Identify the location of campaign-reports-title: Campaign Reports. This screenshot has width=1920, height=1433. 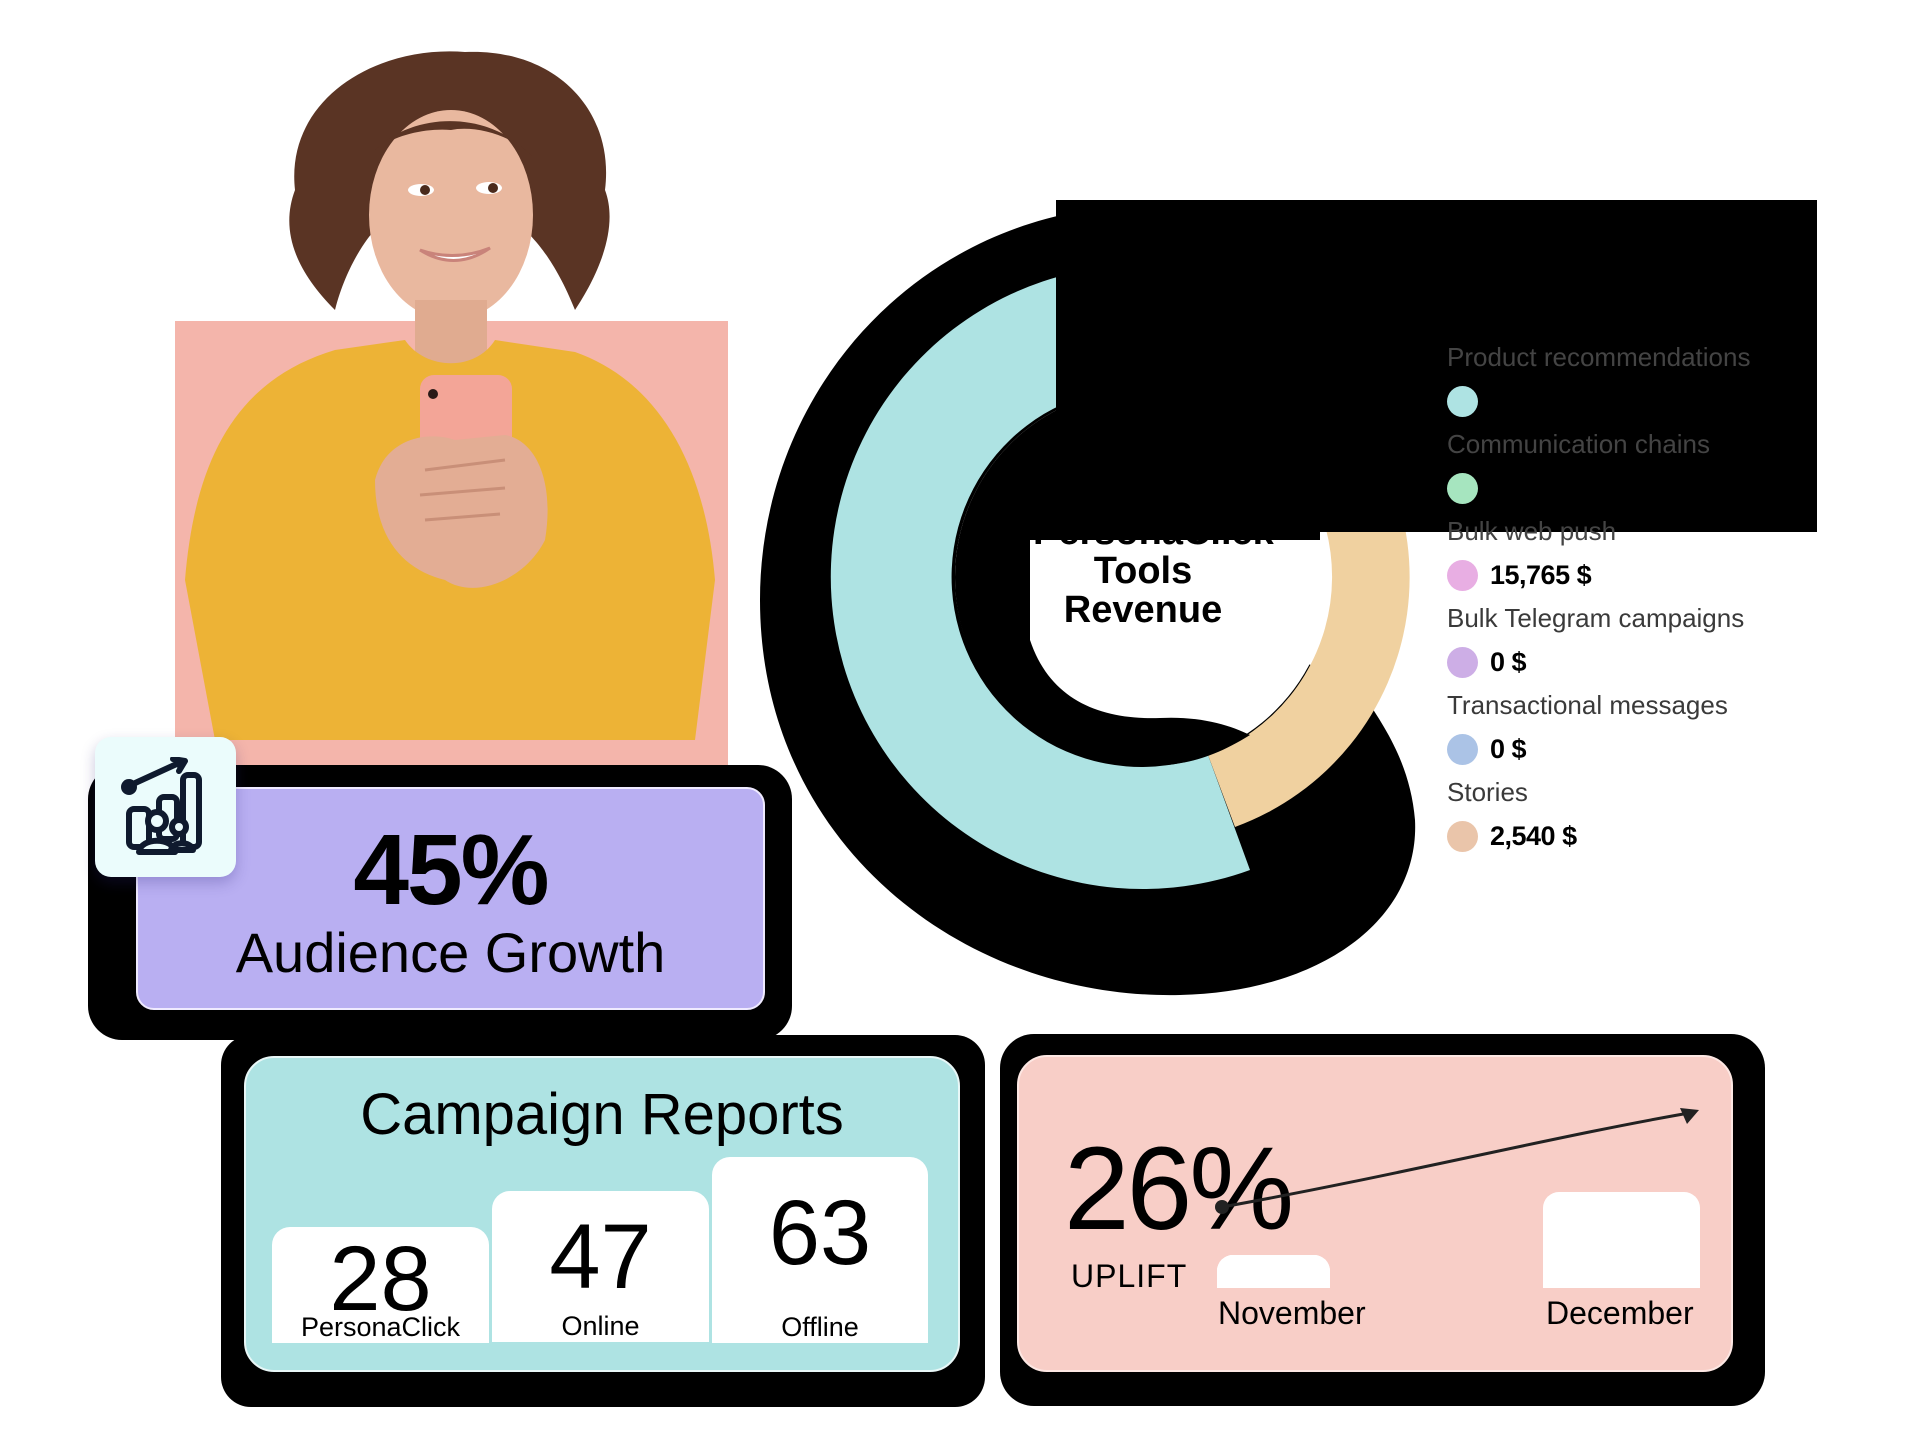
(602, 1114).